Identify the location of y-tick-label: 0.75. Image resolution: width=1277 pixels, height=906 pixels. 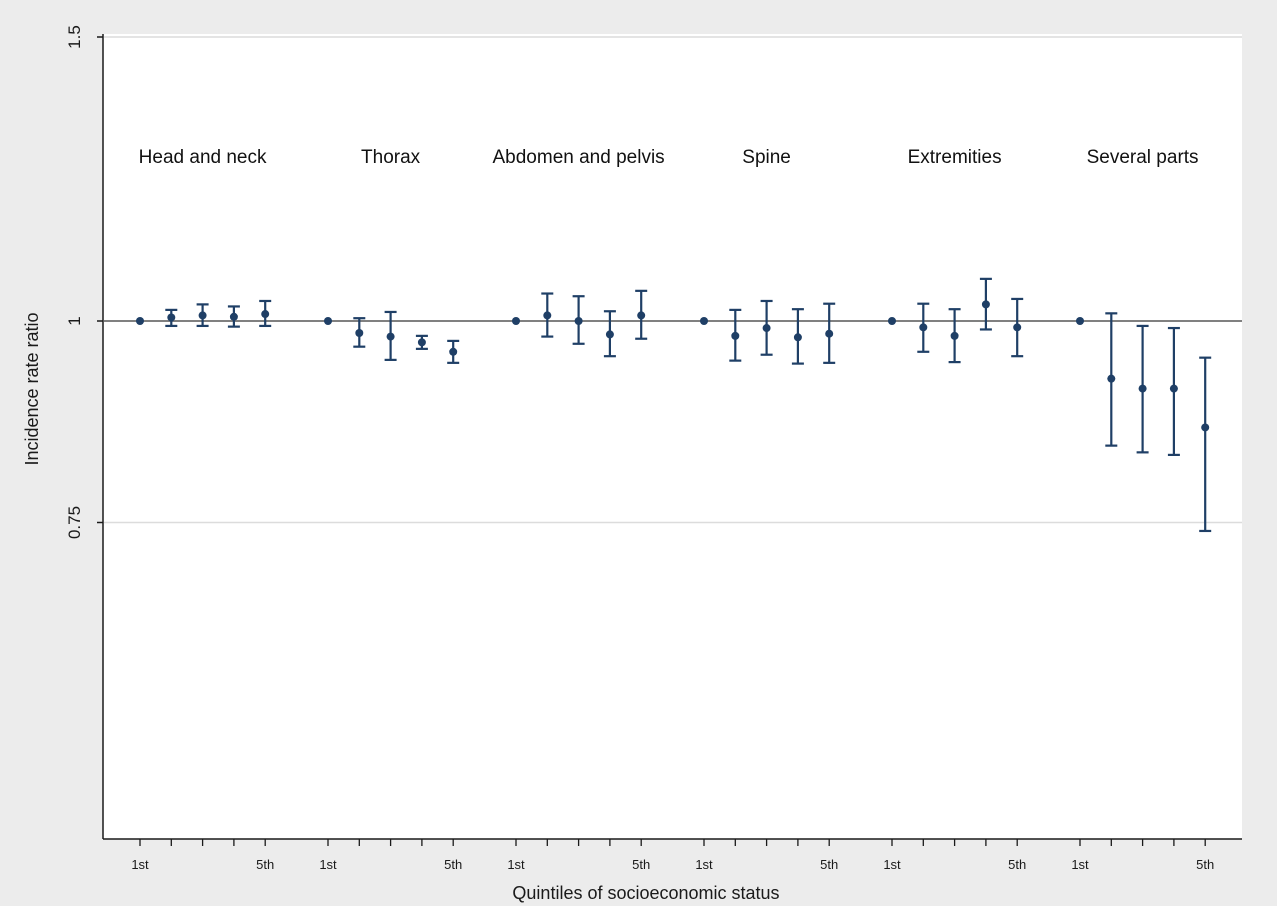
(74, 522).